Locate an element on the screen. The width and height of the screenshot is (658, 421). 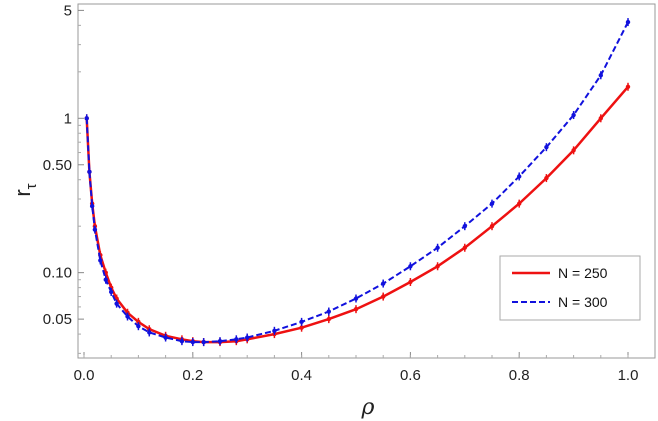
y-axis-label-main: r is located at coordinates (22, 192).